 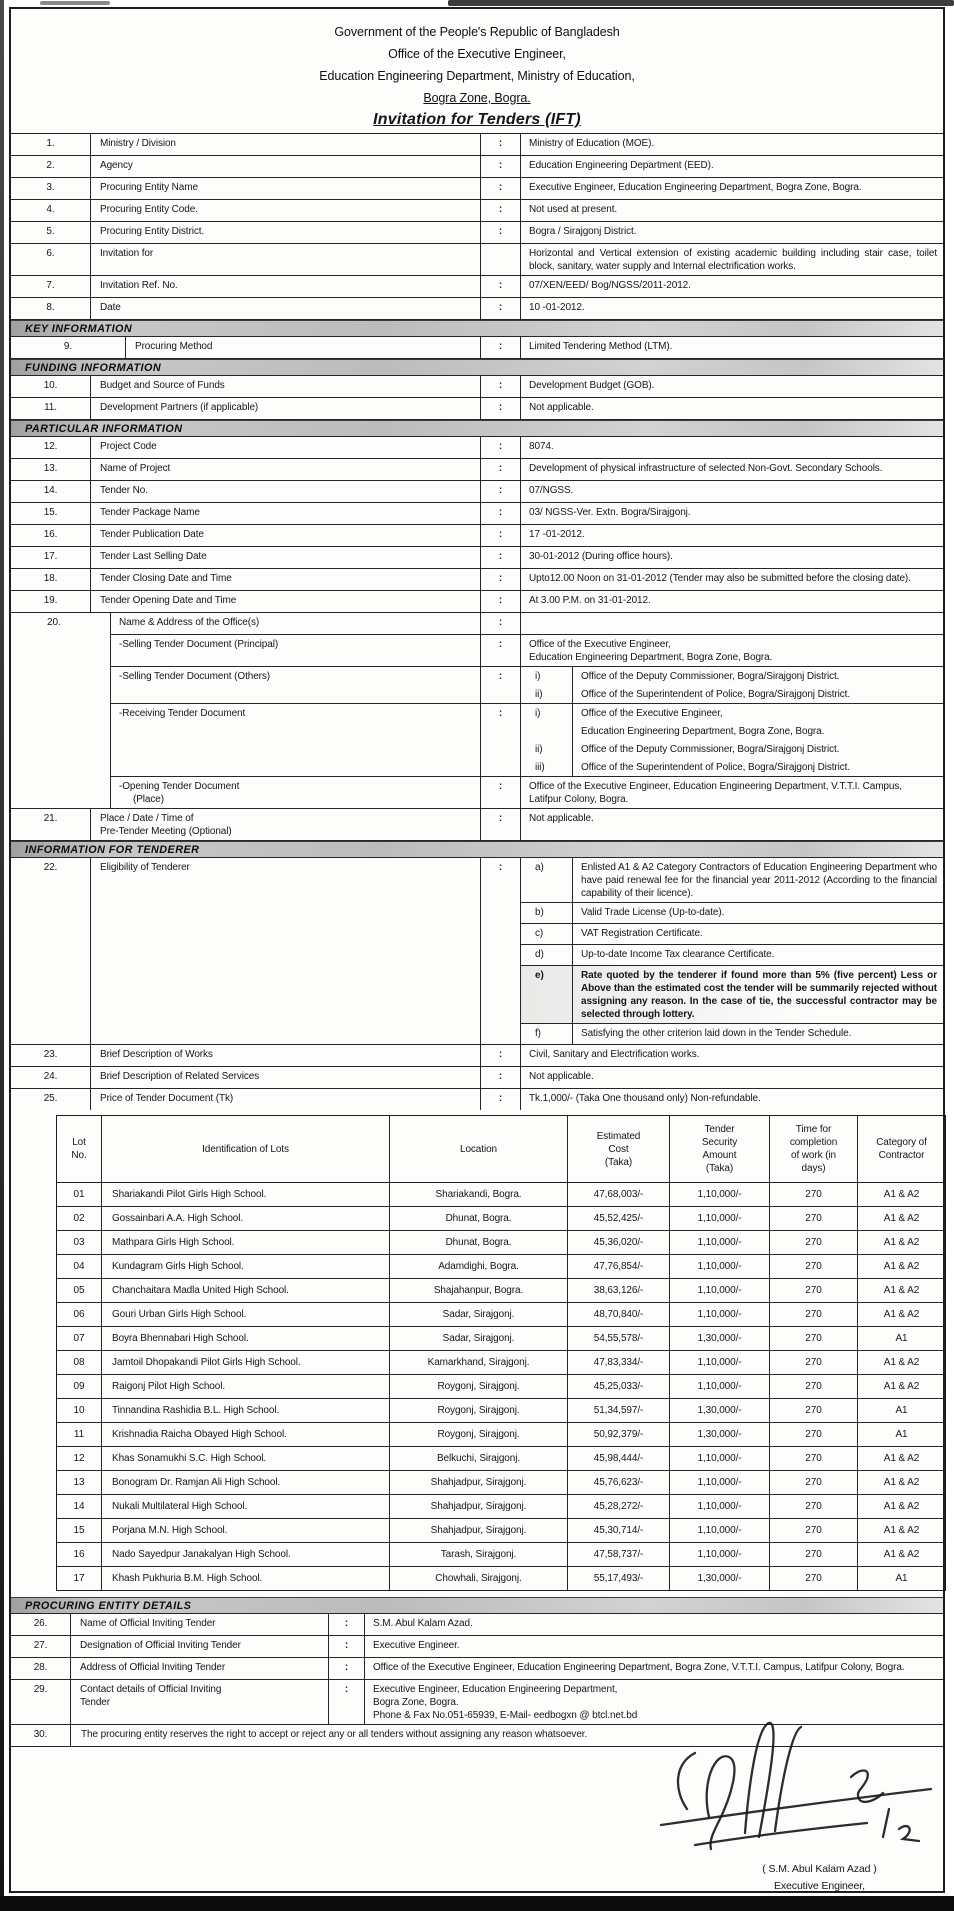 What do you see at coordinates (701, 3) in the screenshot?
I see `scan-artifact-top-edge` at bounding box center [701, 3].